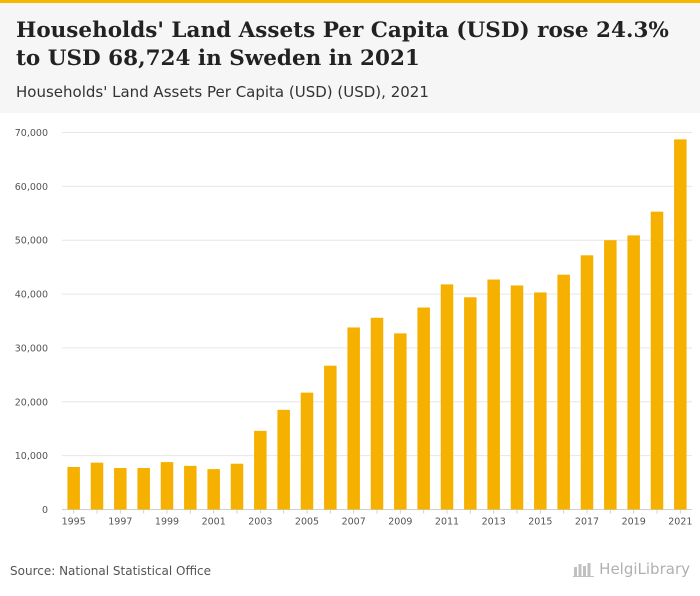 The height and width of the screenshot is (596, 700). Describe the element at coordinates (540, 522) in the screenshot. I see `x-tick-label: 2015` at that location.